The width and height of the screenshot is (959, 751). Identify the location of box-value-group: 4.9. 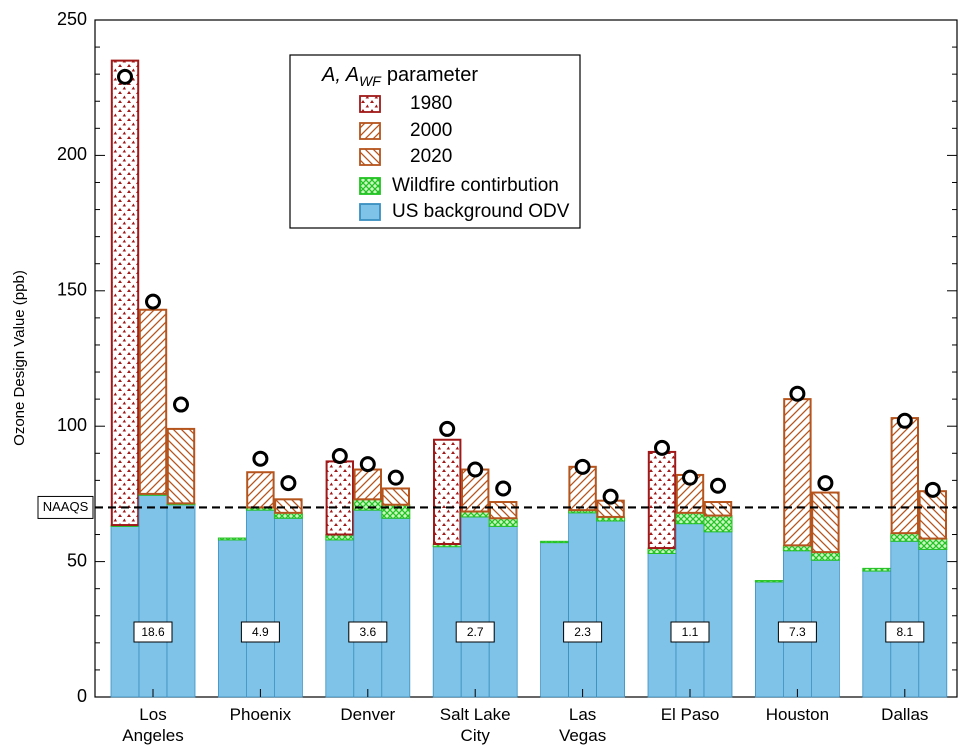
(260, 632).